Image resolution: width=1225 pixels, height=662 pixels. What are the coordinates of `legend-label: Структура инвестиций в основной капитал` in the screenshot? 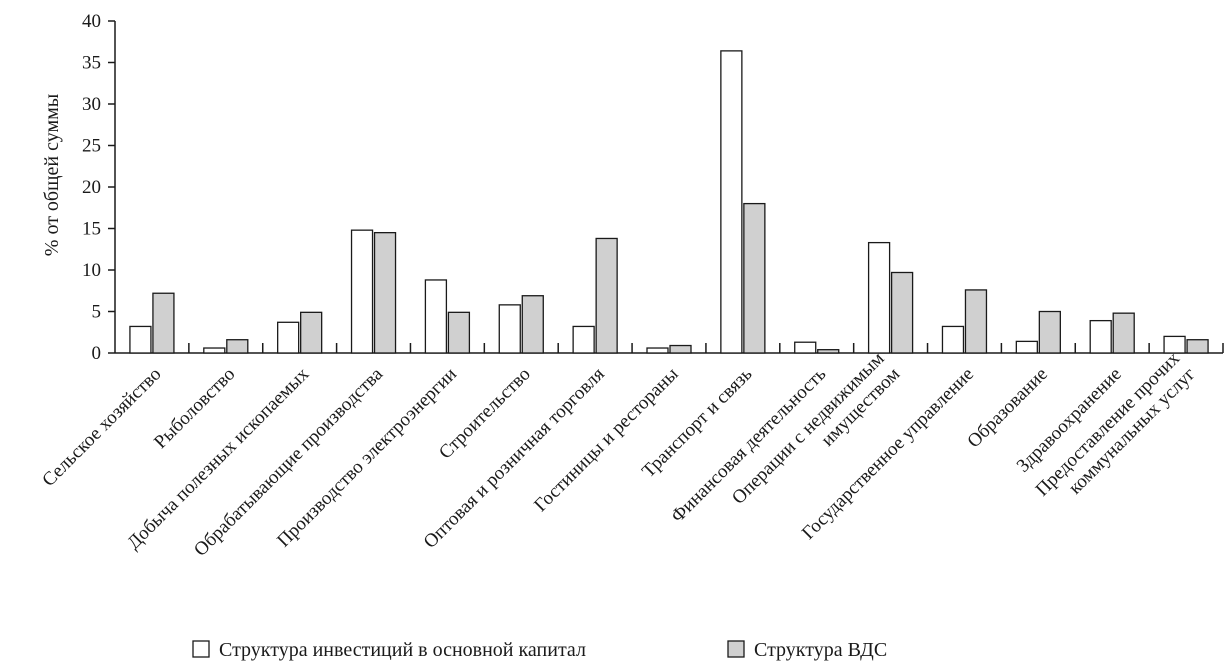 It's located at (402, 650).